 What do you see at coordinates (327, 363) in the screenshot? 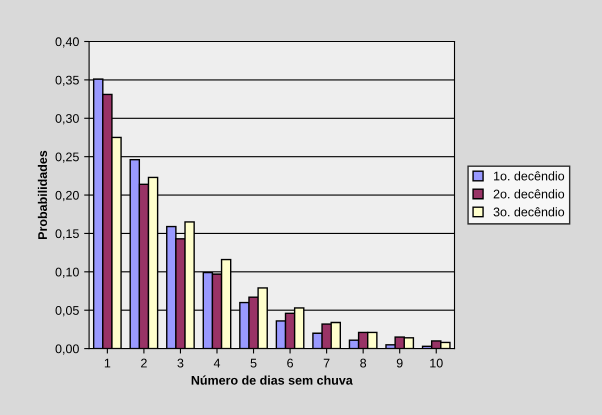
I see `x-tick-label: 7` at bounding box center [327, 363].